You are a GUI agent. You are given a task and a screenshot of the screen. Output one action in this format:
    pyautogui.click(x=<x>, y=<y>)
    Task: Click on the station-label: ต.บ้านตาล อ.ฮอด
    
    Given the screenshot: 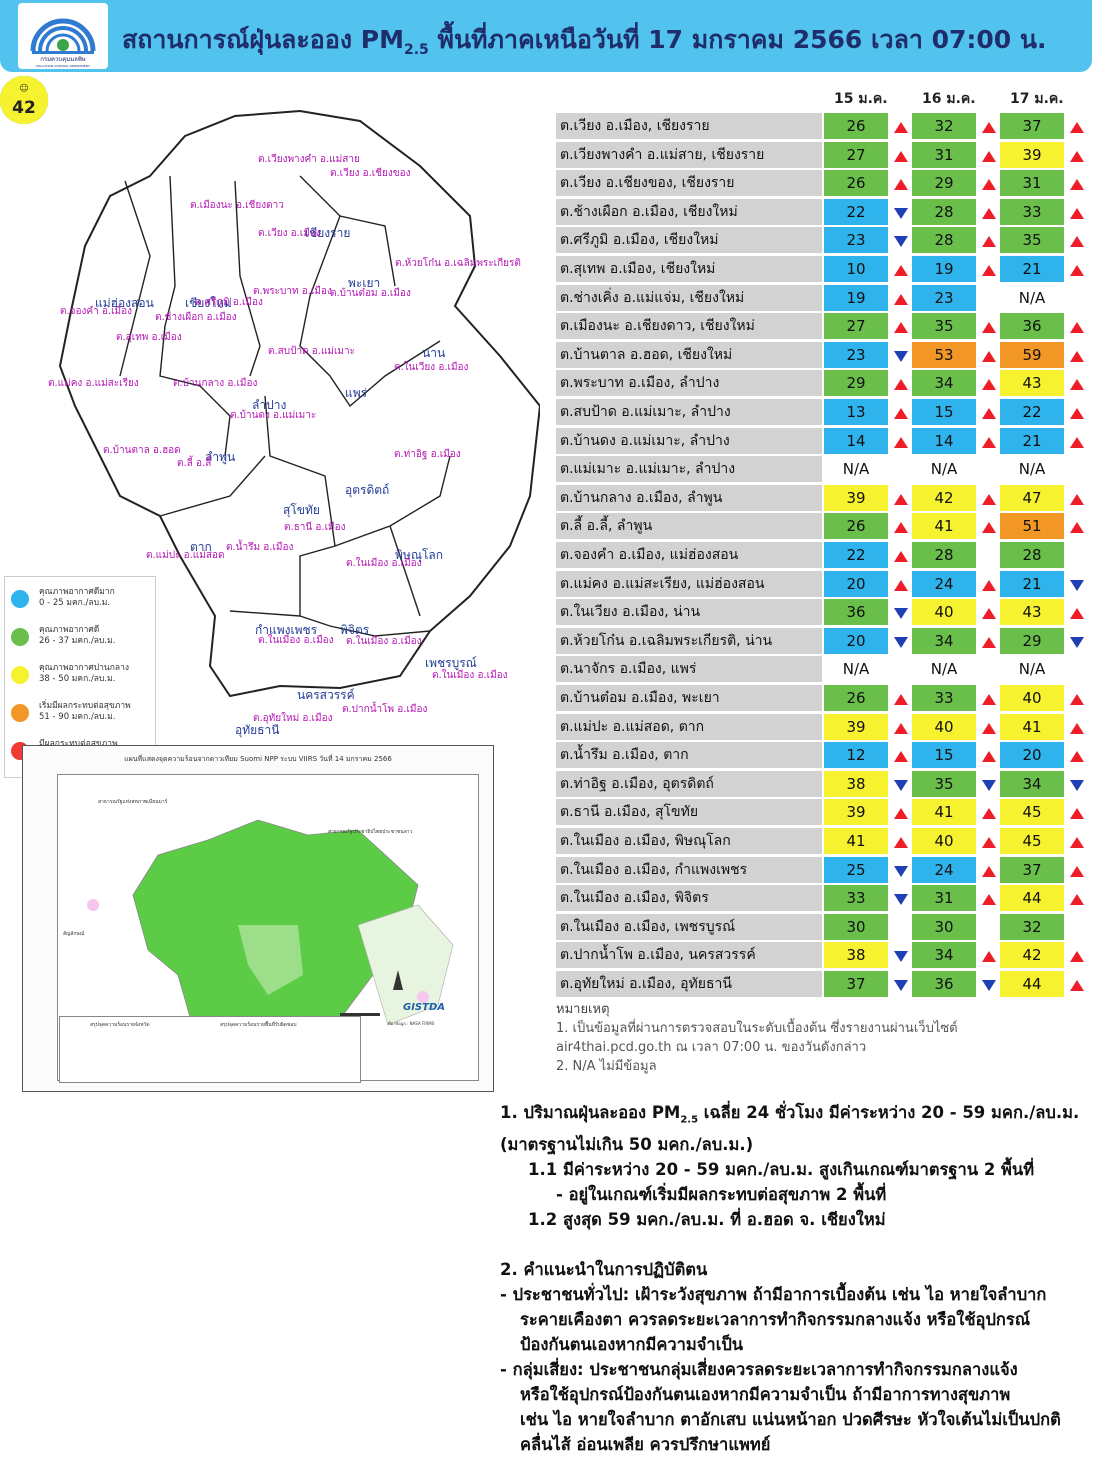 What is the action you would take?
    pyautogui.click(x=142, y=450)
    